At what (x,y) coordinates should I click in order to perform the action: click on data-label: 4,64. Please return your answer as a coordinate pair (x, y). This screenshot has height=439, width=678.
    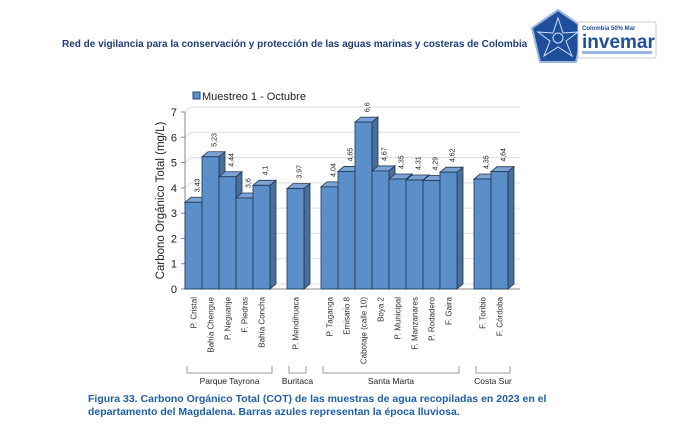
    Looking at the image, I should click on (504, 155).